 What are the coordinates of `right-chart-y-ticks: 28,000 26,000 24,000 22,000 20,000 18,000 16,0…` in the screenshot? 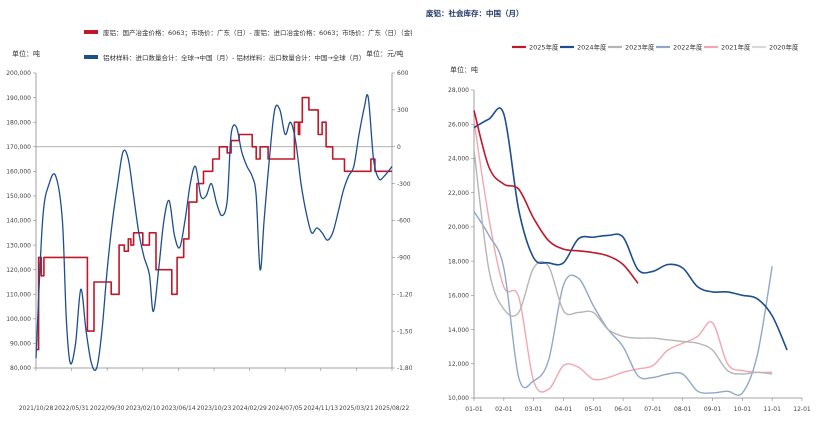 It's located at (461, 244).